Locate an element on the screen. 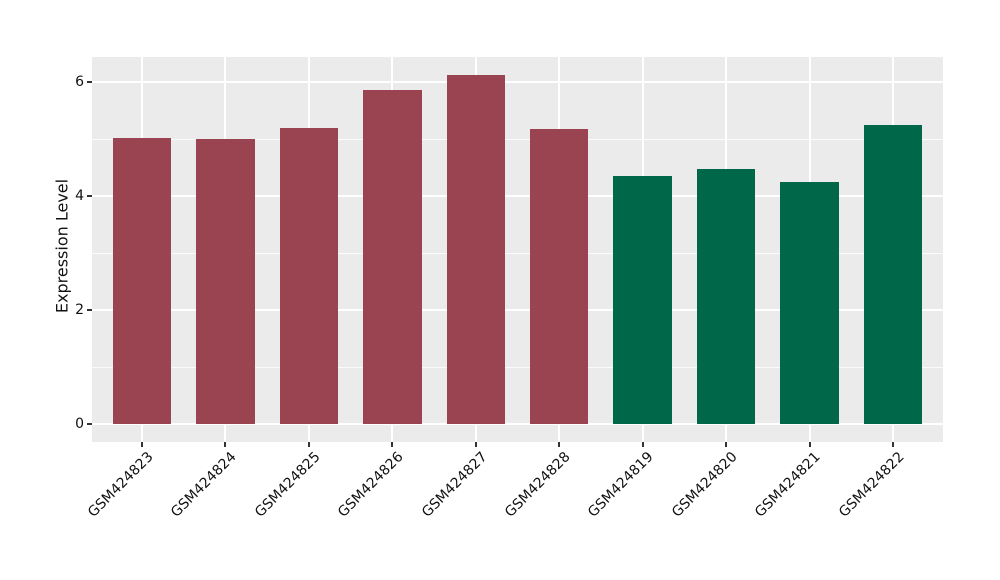 The image size is (1000, 580). bar-gsm424822 is located at coordinates (893, 274).